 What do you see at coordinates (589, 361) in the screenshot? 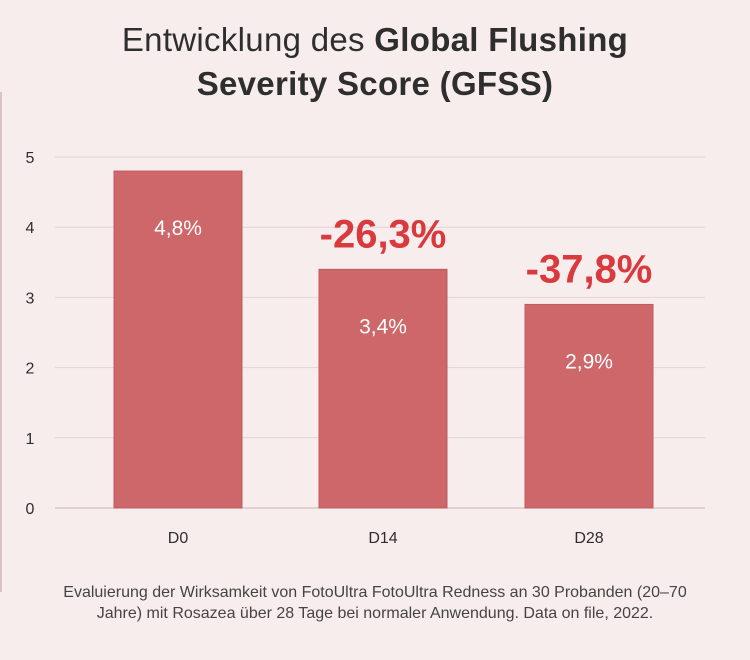
I see `bar-value-label: 2,9%` at bounding box center [589, 361].